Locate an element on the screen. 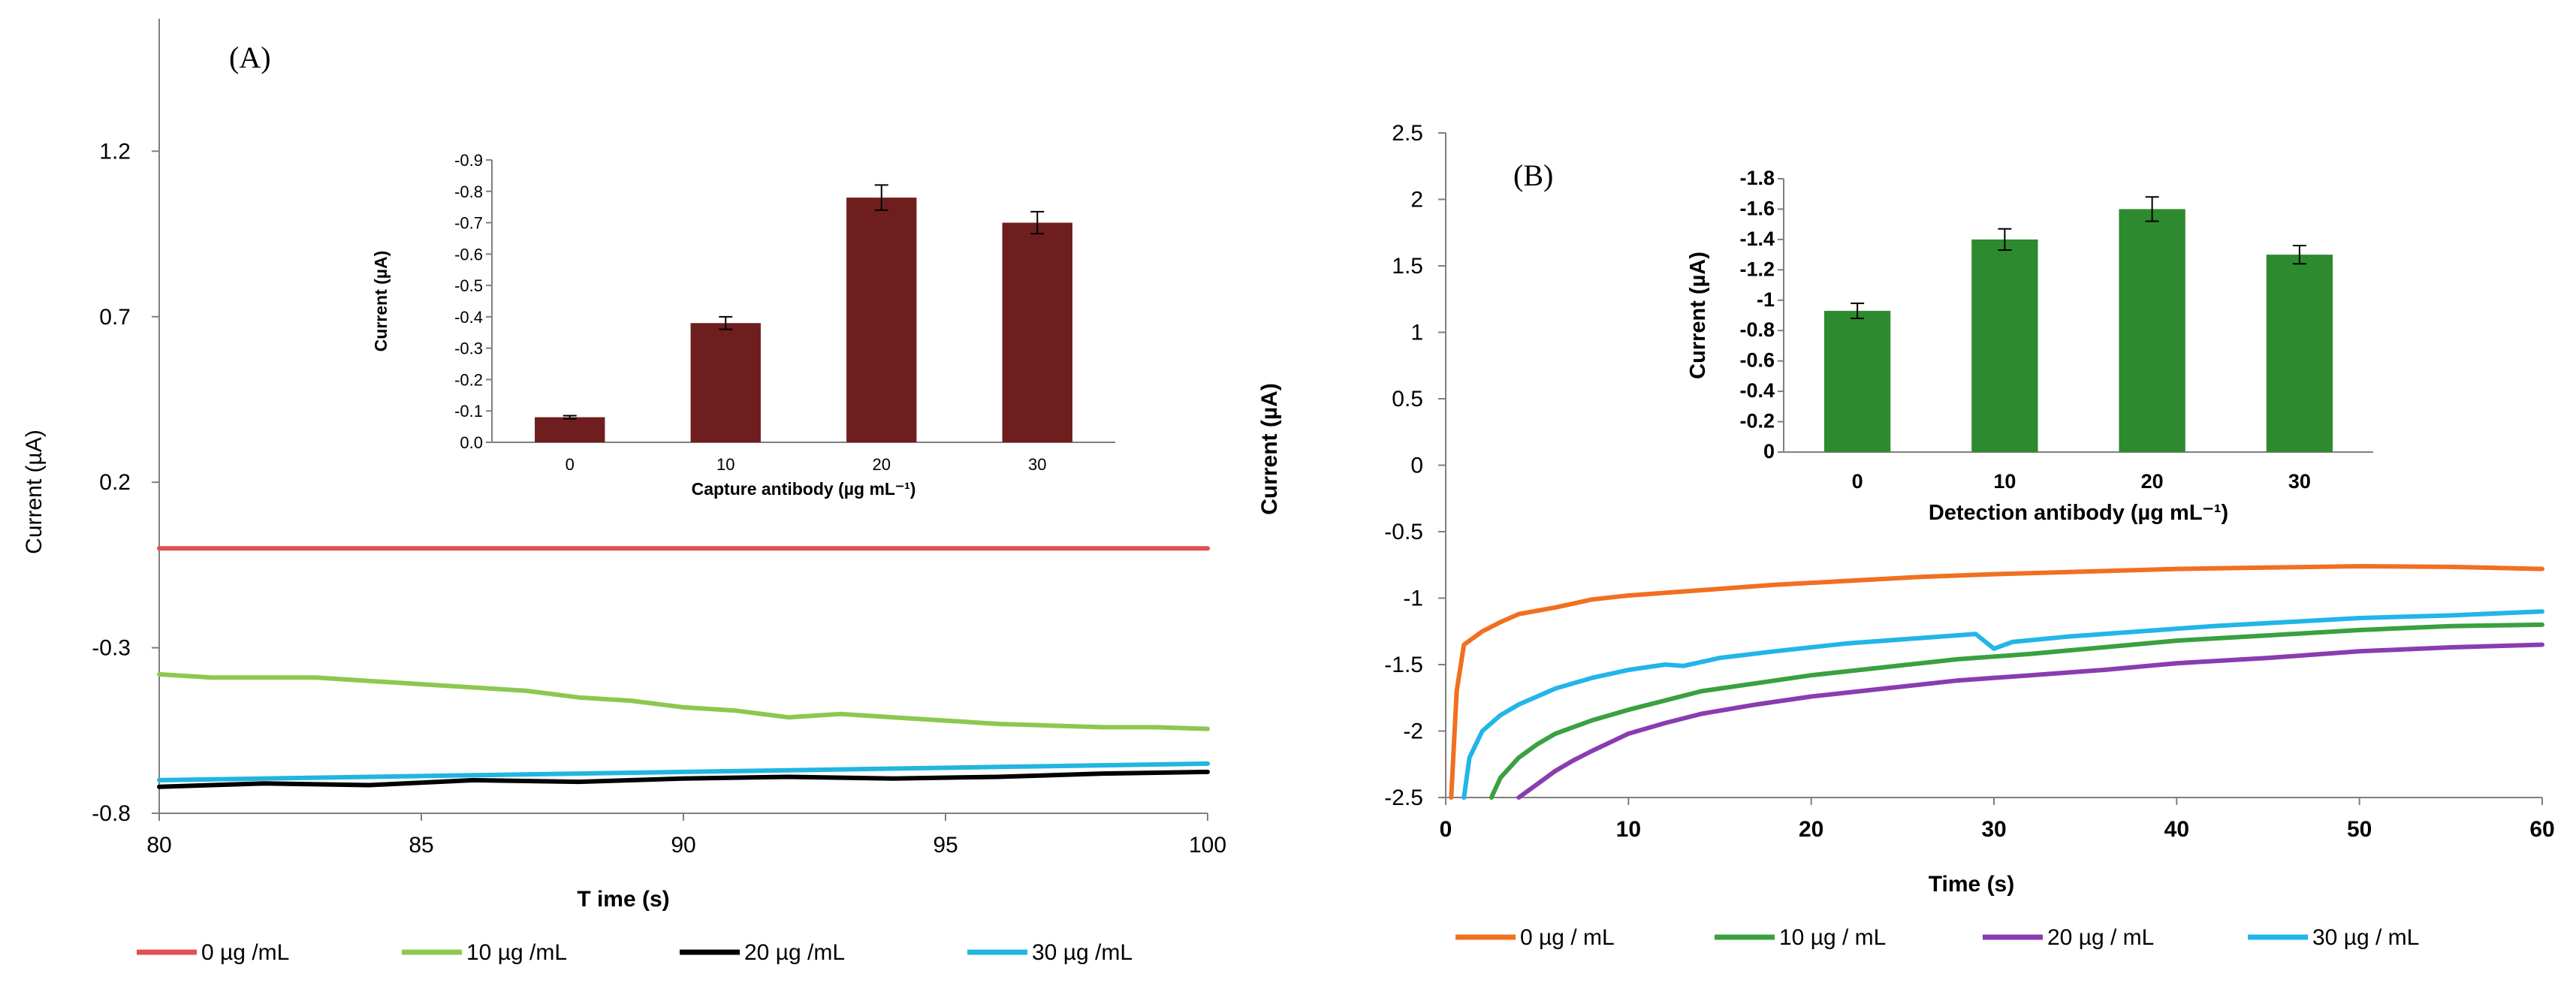 This screenshot has width=2576, height=989. x-tick-label: 80 is located at coordinates (158, 845).